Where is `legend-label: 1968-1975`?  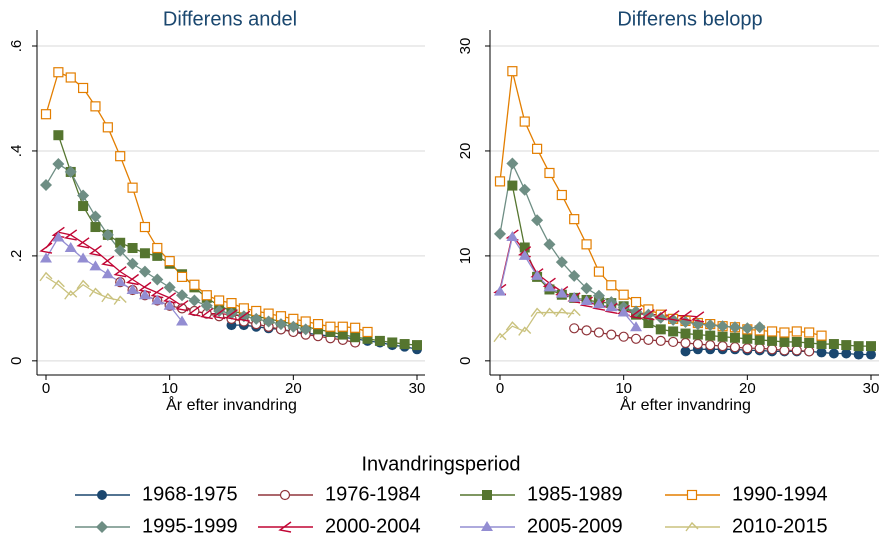
legend-label: 1968-1975 is located at coordinates (190, 494).